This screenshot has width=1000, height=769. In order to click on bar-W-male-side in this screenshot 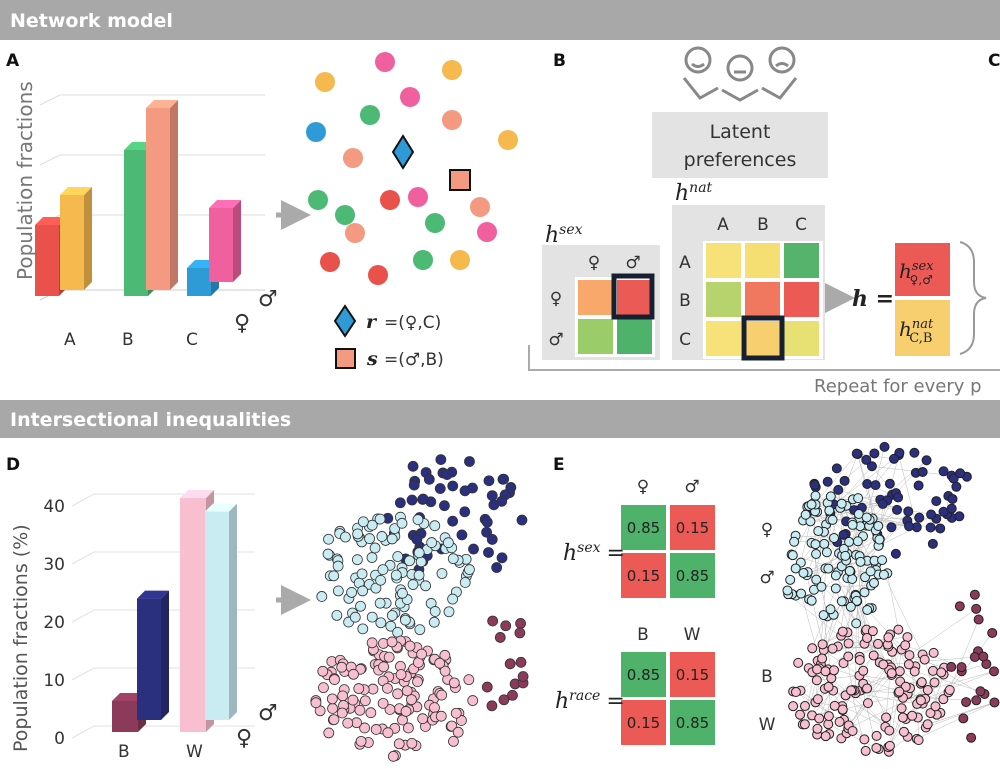, I will do `click(233, 611)`.